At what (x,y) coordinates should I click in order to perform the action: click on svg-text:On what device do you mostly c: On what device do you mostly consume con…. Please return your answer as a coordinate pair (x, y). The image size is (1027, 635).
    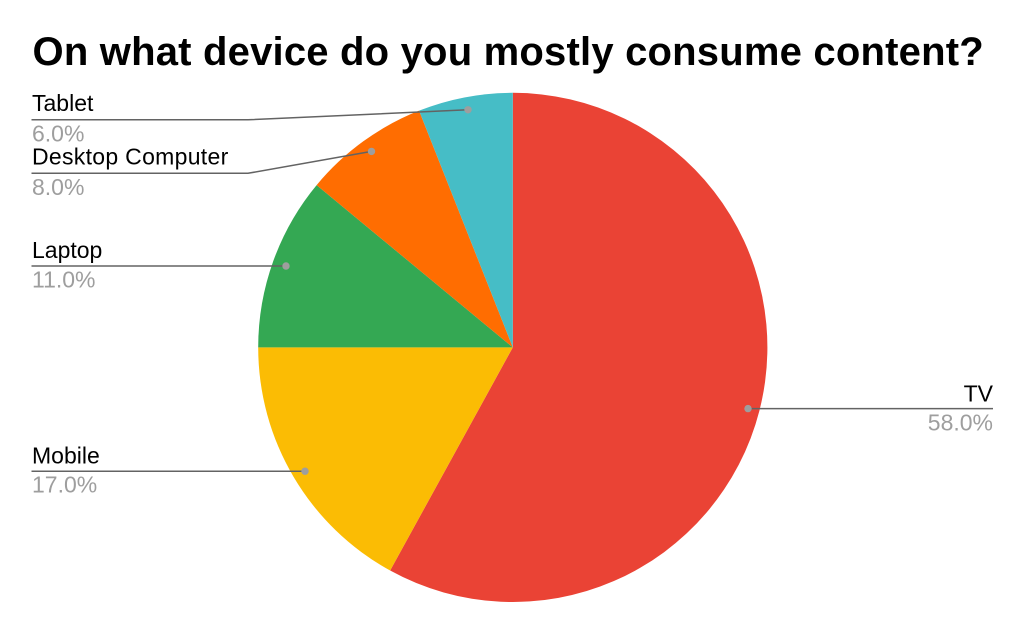
    Looking at the image, I should click on (508, 52).